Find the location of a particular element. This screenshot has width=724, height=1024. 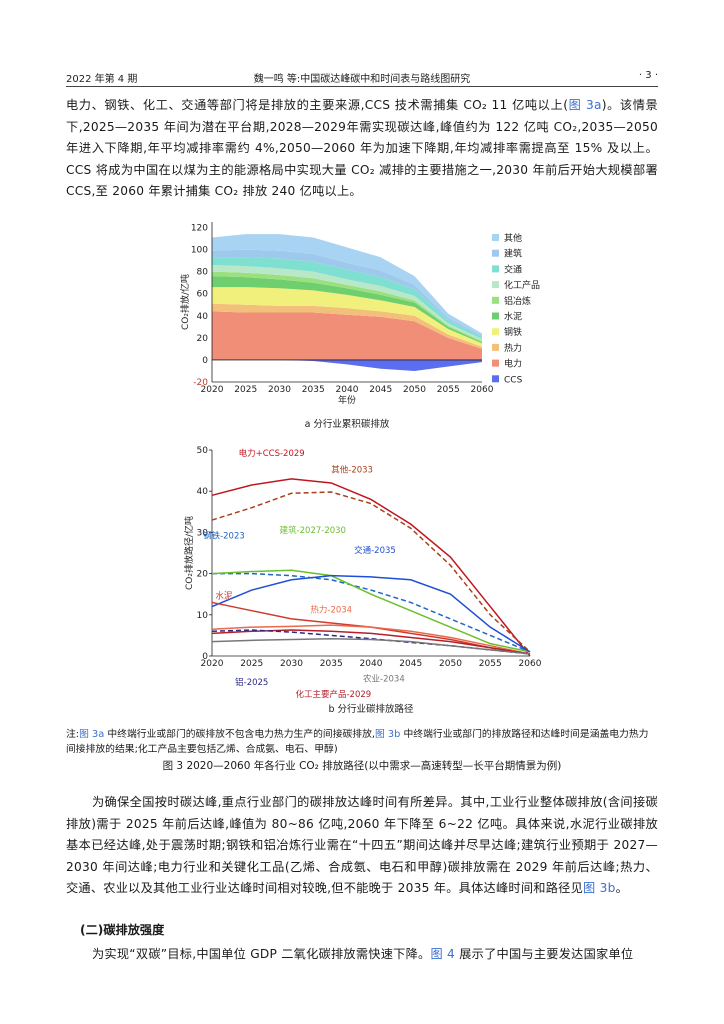

series-label-农业-2034: 农业-2034 is located at coordinates (384, 679).